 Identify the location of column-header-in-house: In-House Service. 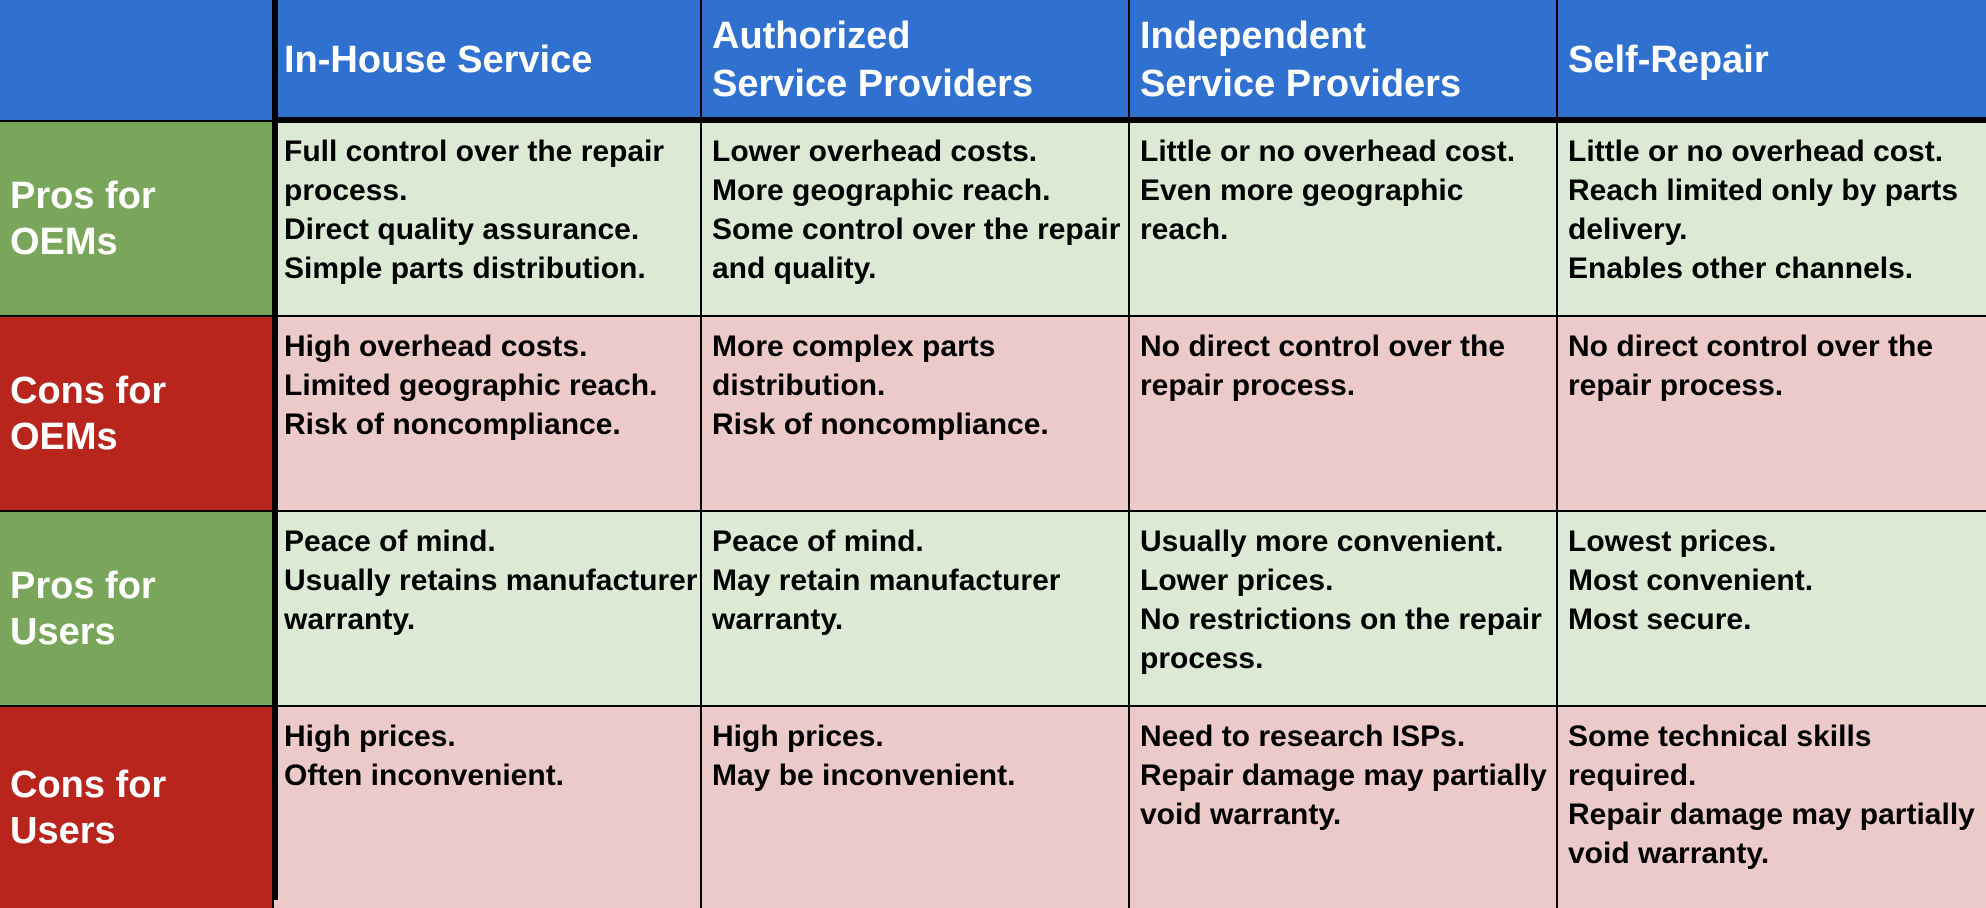
(487, 60).